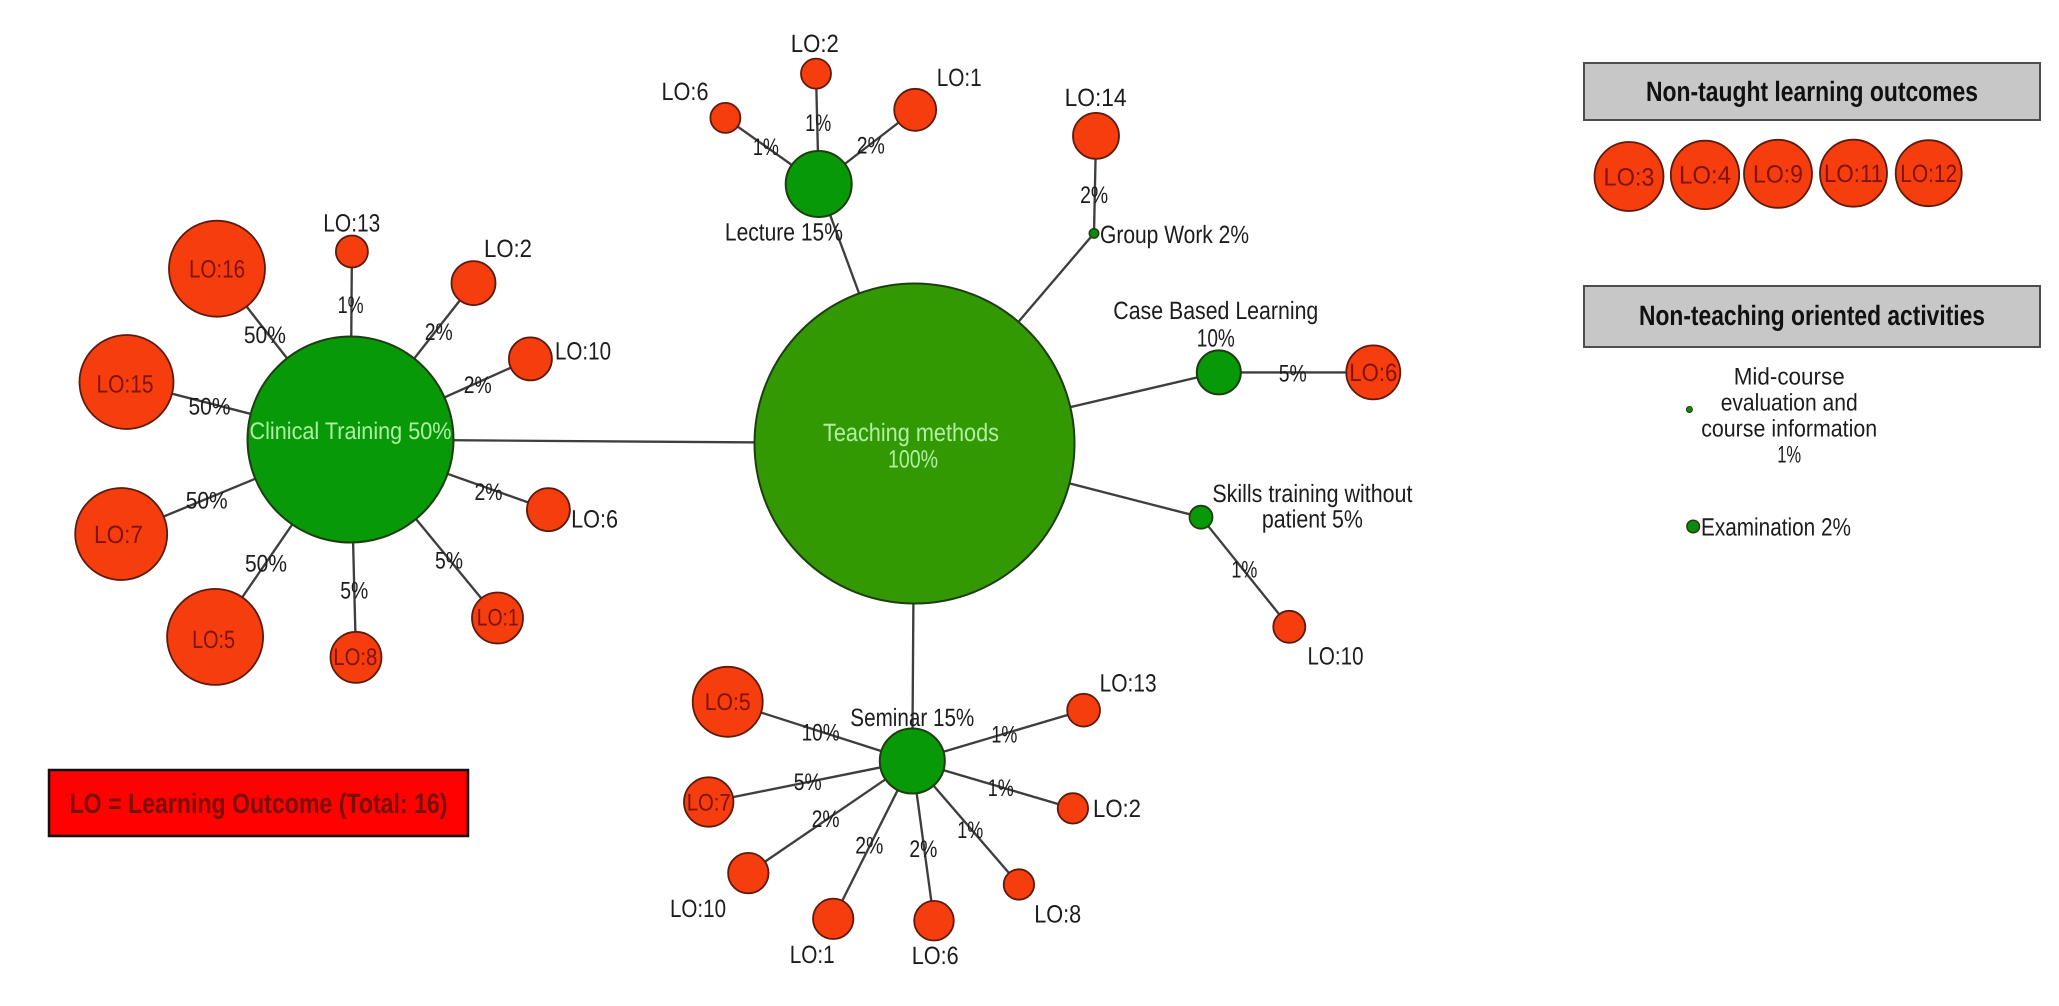  What do you see at coordinates (1312, 519) in the screenshot?
I see `svg-text: patient 5%` at bounding box center [1312, 519].